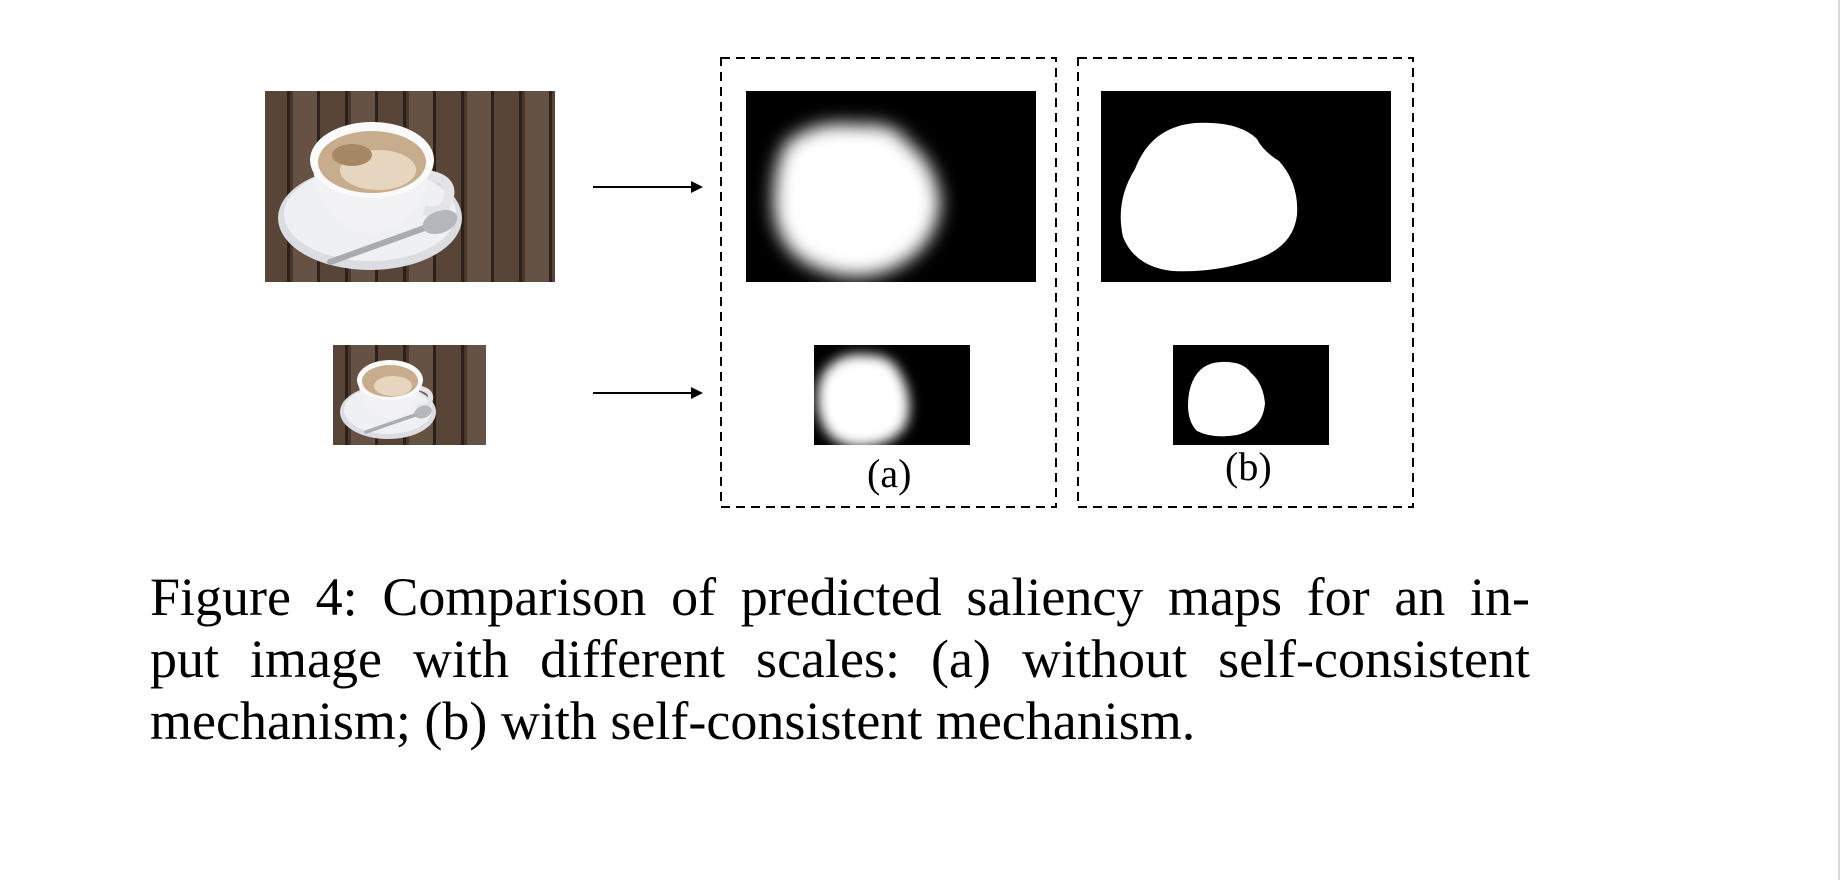  I want to click on panel-a-box, so click(888, 282).